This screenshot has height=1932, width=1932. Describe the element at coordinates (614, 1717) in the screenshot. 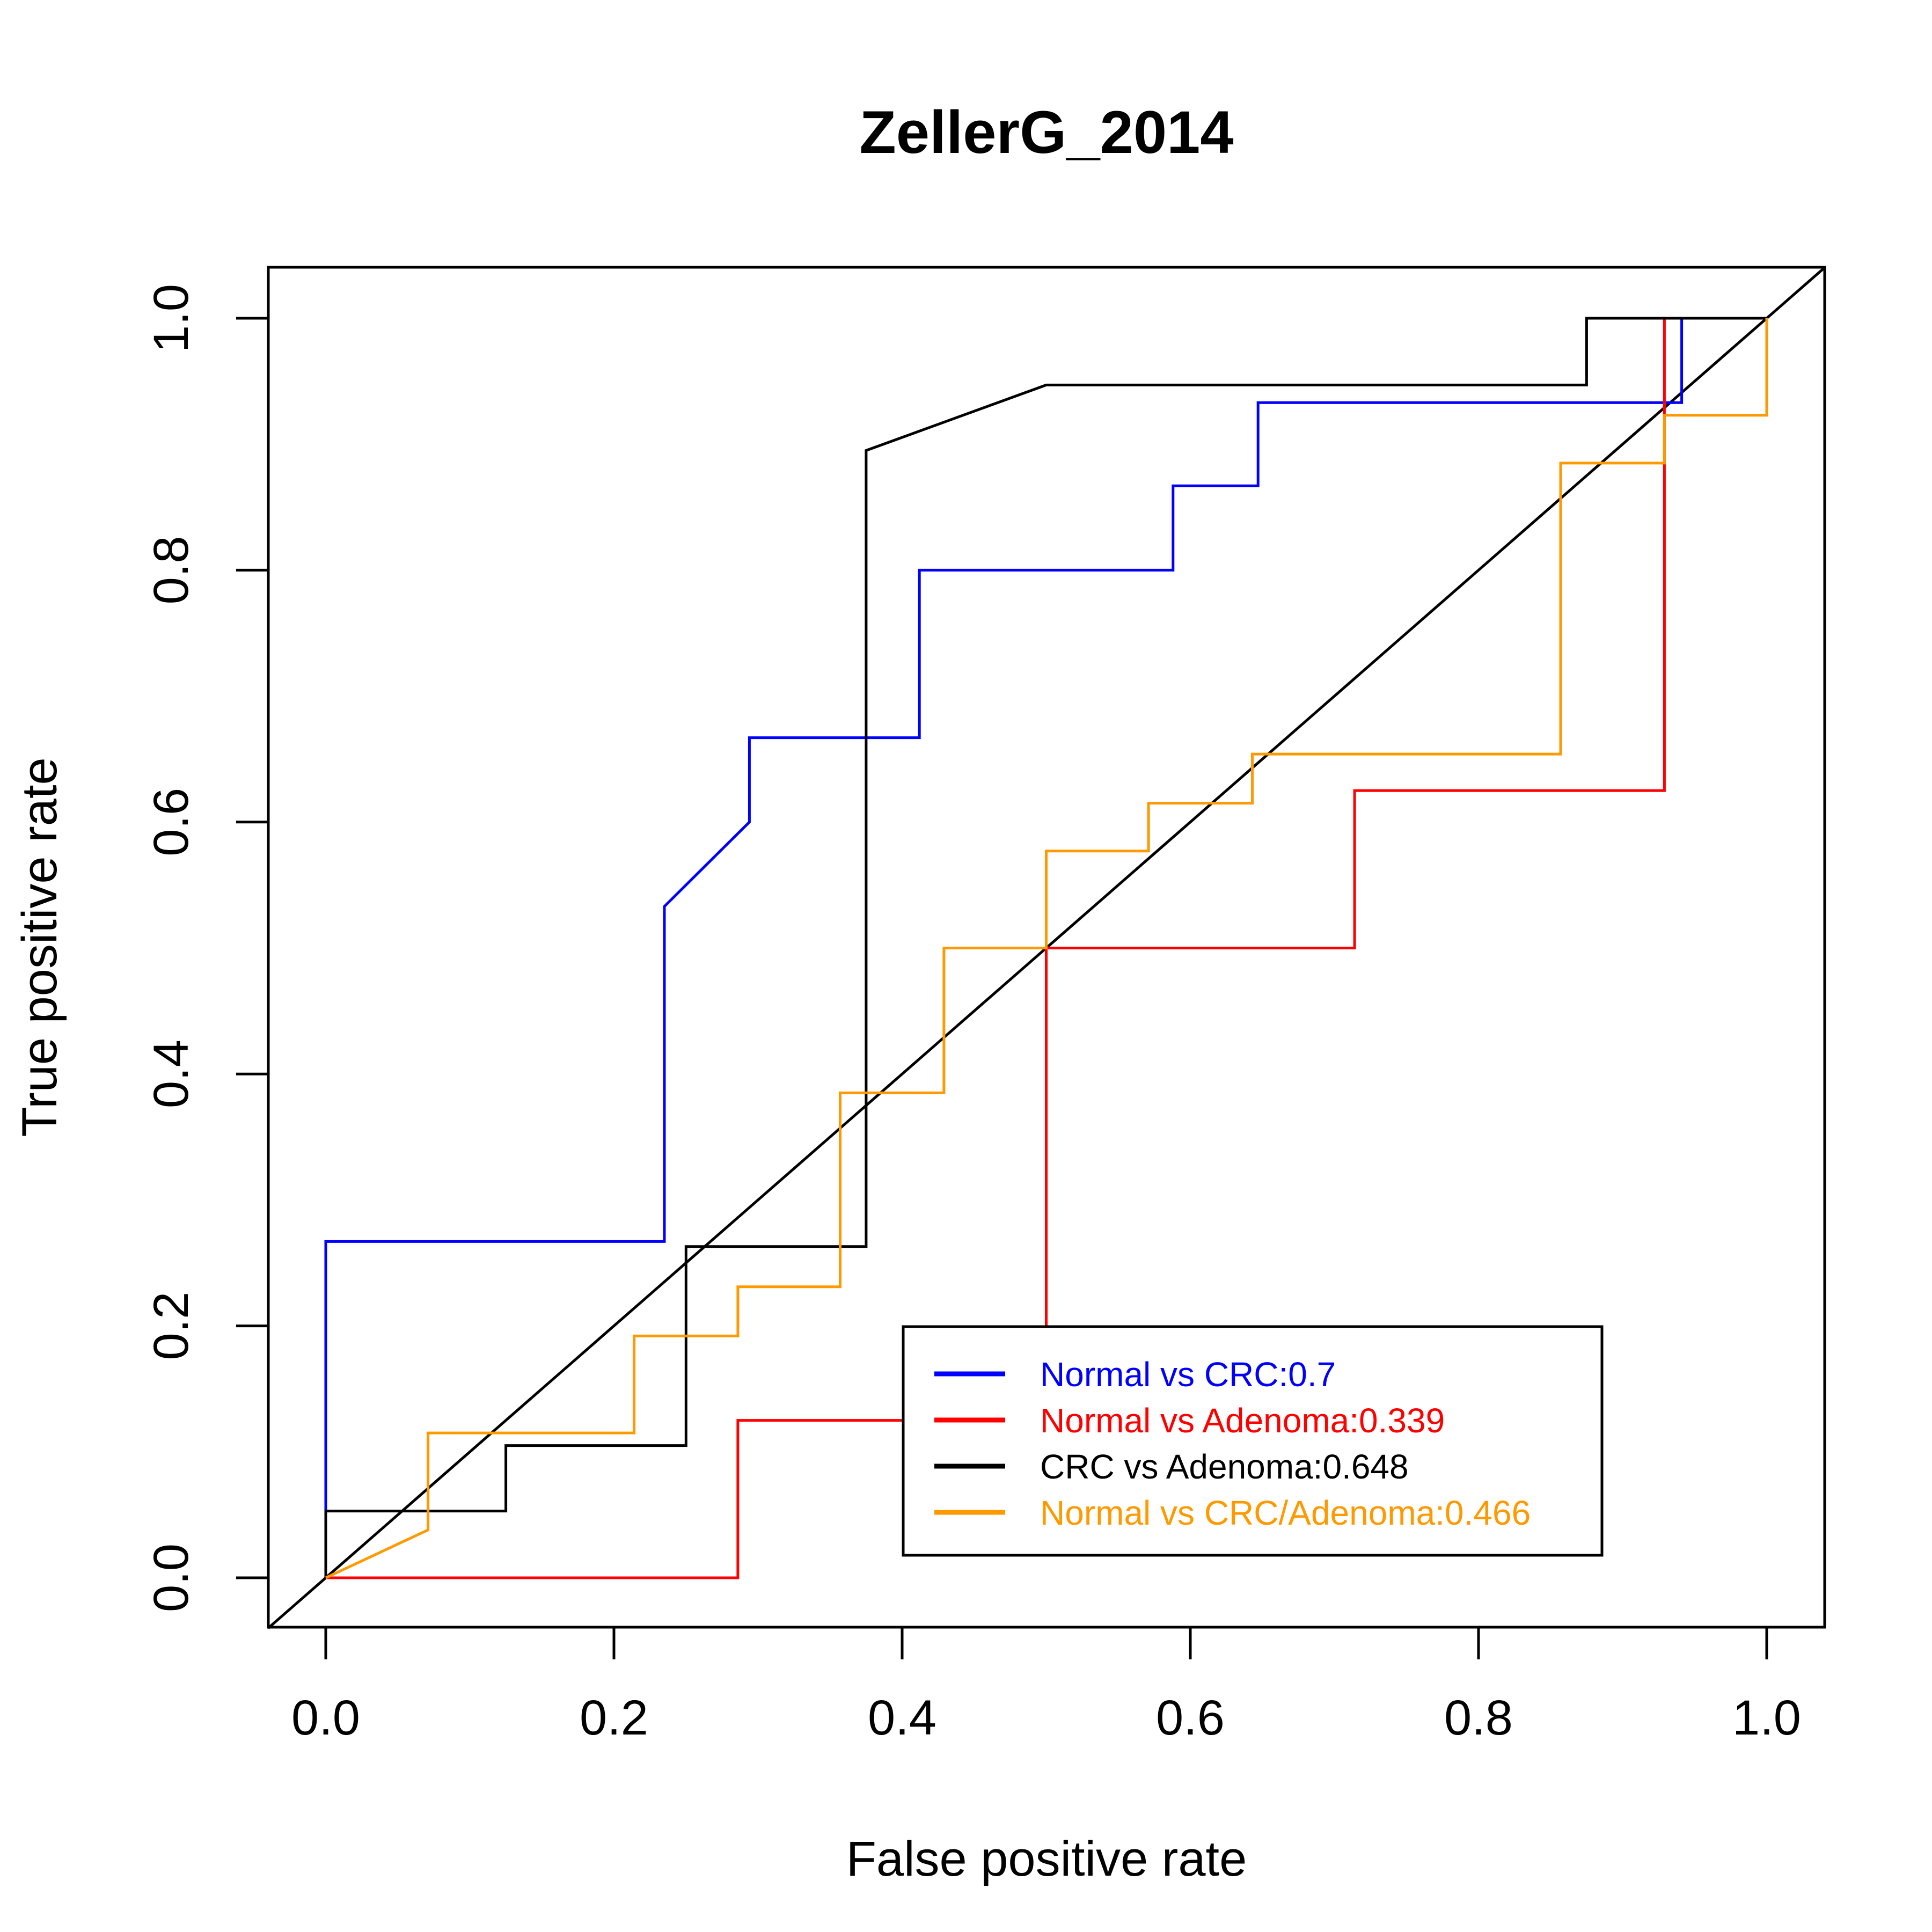

I see `x-tick-label: 0.2` at that location.